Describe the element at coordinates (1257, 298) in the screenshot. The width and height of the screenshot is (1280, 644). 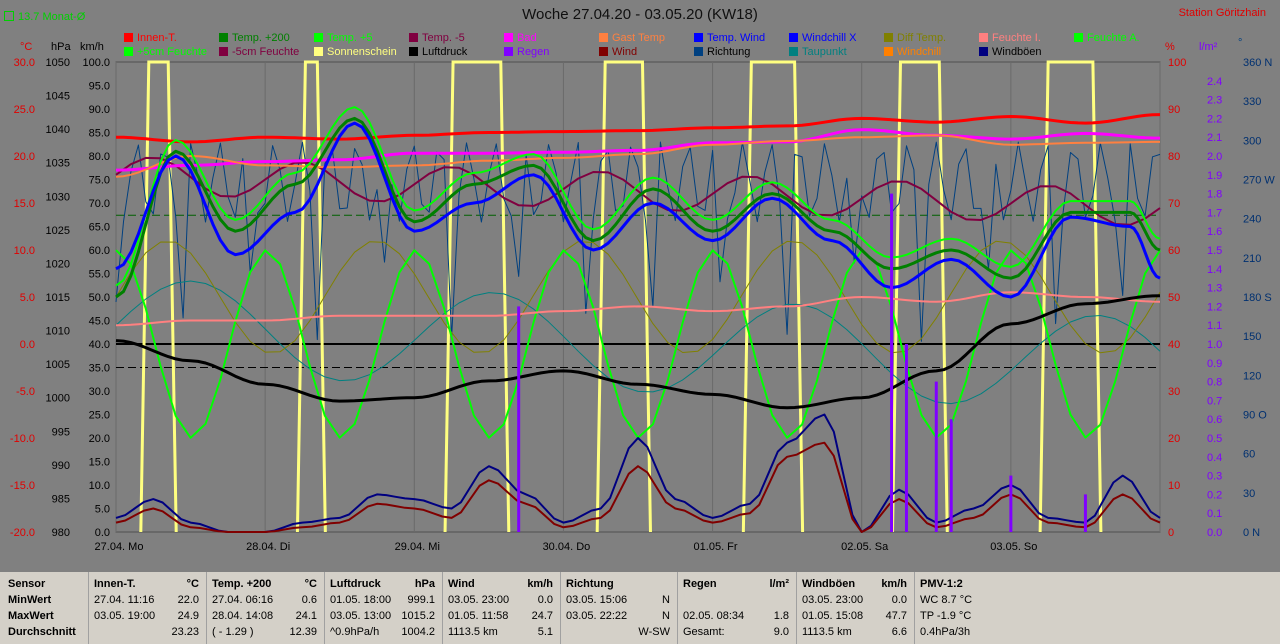
I see `direction-tick-label: 180 S` at that location.